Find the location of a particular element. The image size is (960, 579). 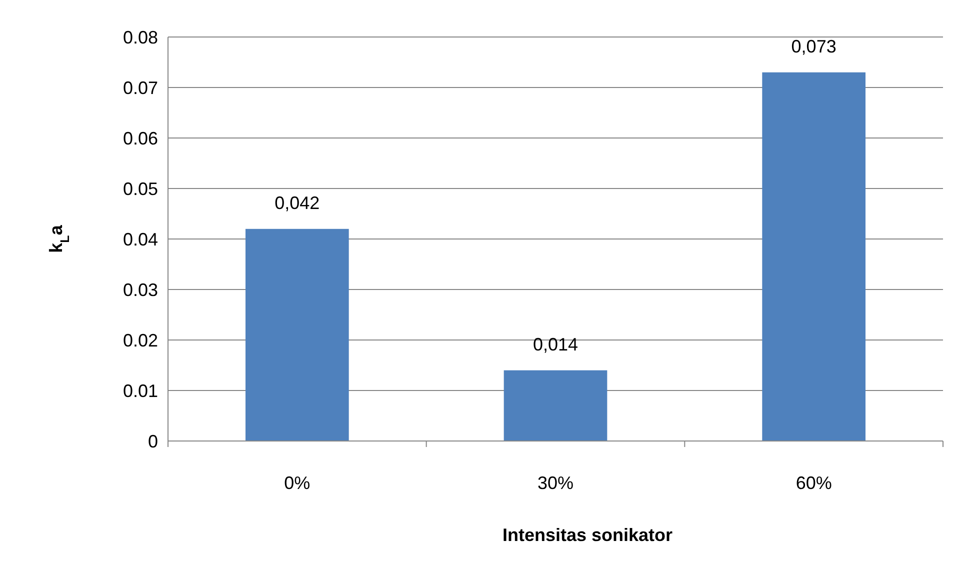

y-tick-label: 0.08 is located at coordinates (140, 37).